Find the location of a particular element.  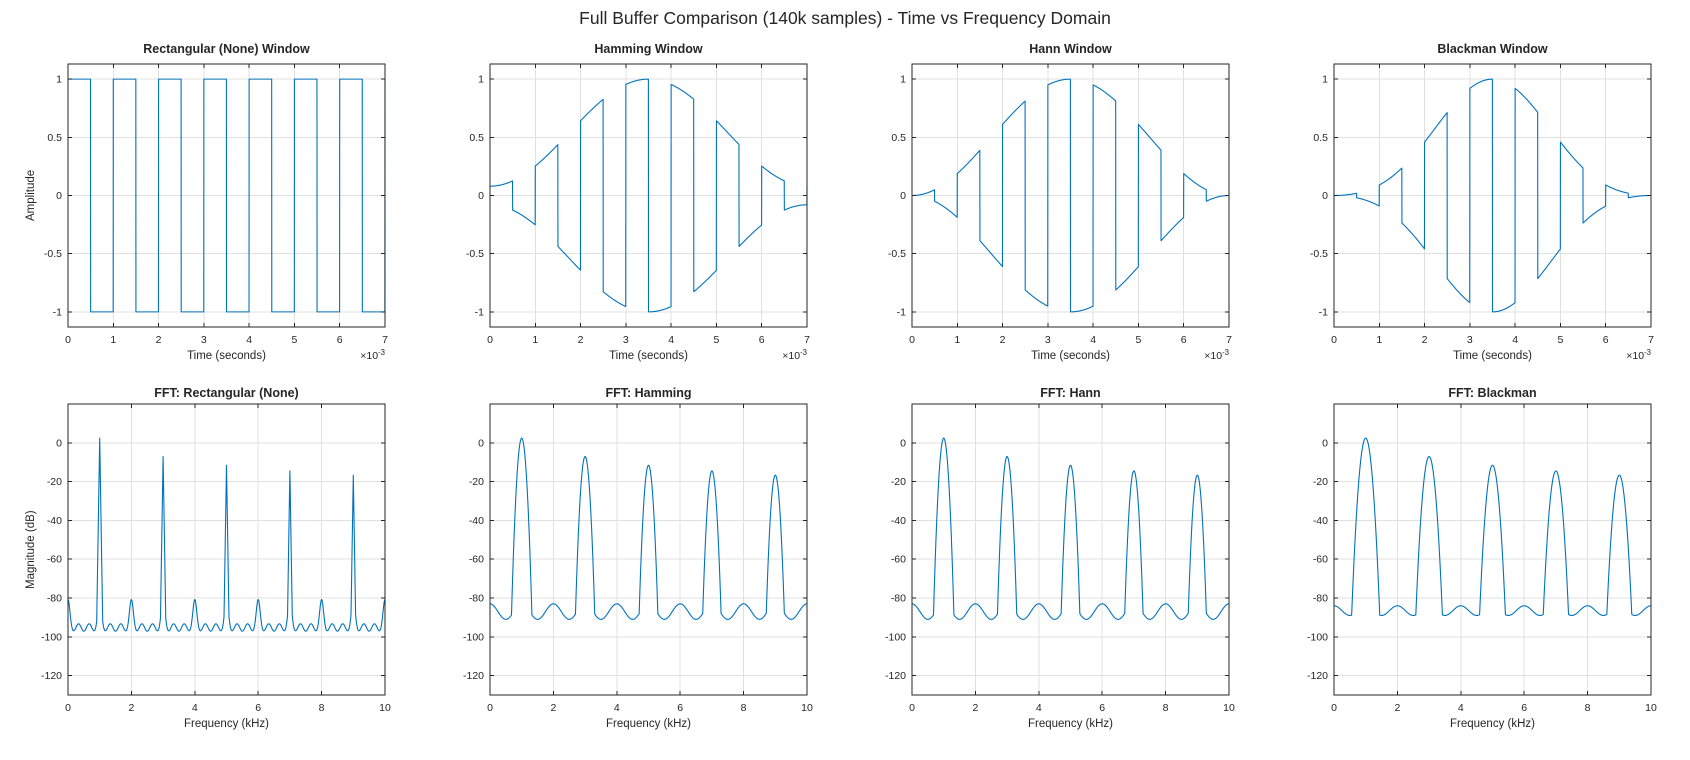

plot-title: FFT: Hann is located at coordinates (1070, 393).